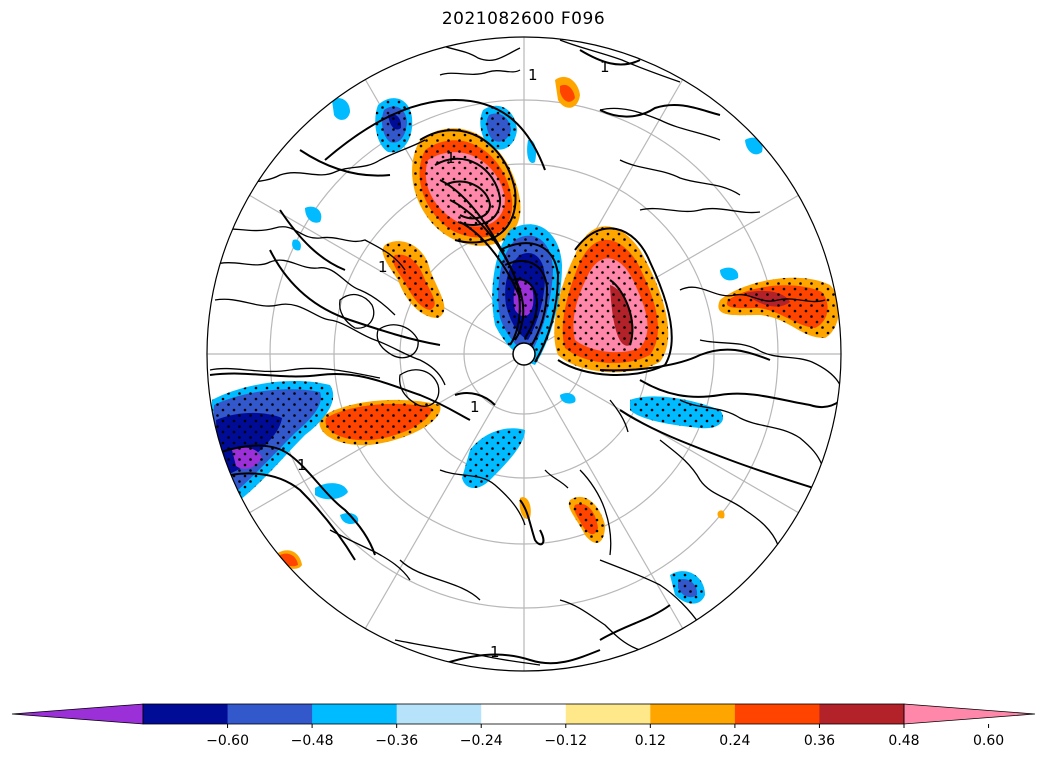  I want to click on colorbar-tick-label: 0.12, so click(650, 741).